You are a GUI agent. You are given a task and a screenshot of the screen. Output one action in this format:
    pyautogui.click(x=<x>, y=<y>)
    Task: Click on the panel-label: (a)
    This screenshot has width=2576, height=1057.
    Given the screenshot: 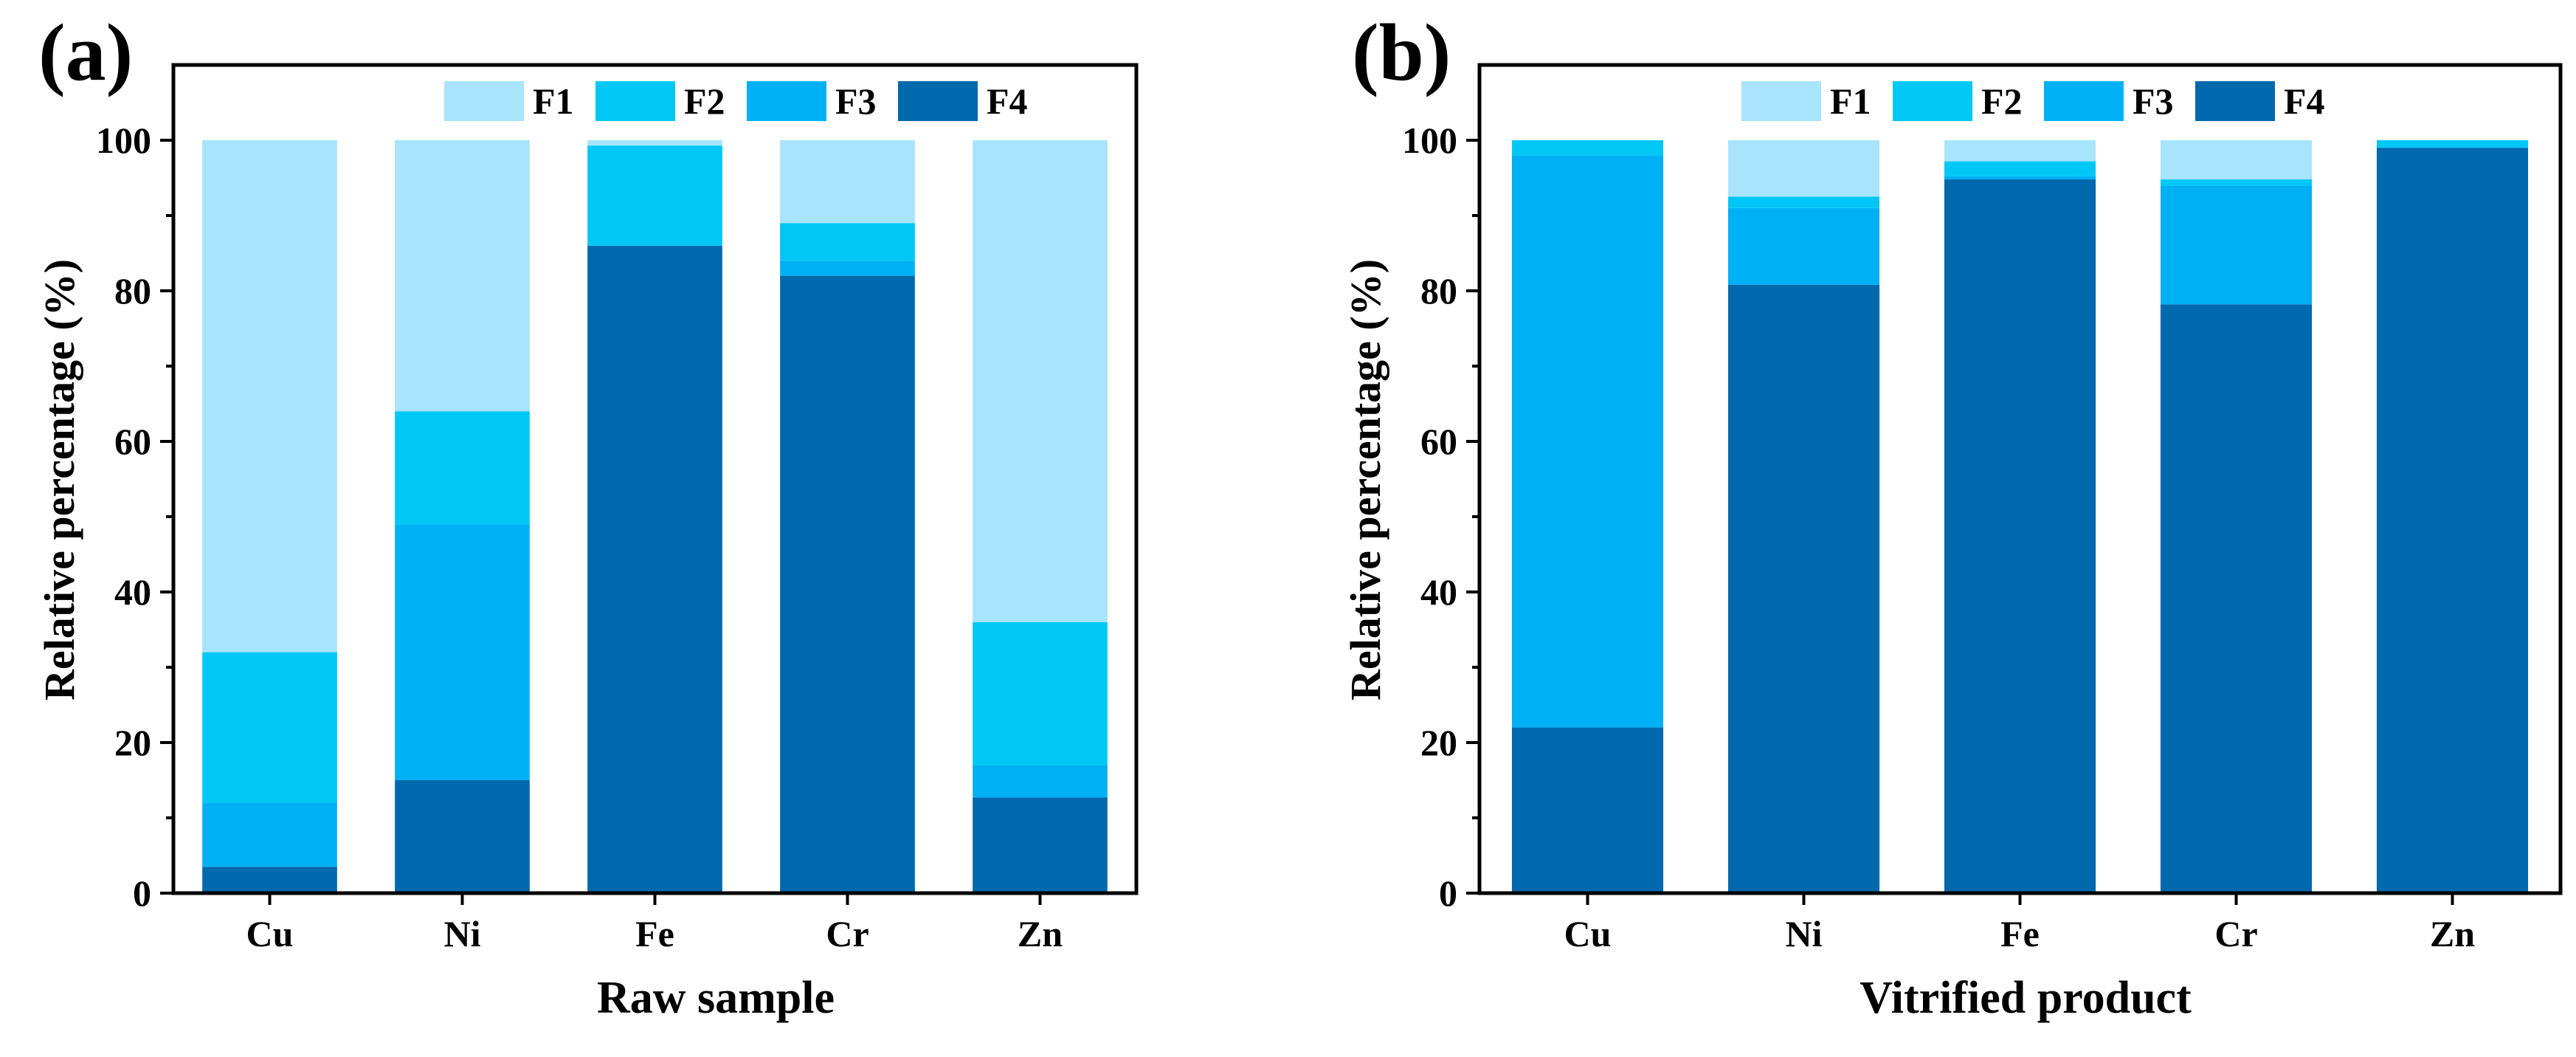 What is the action you would take?
    pyautogui.click(x=85, y=52)
    